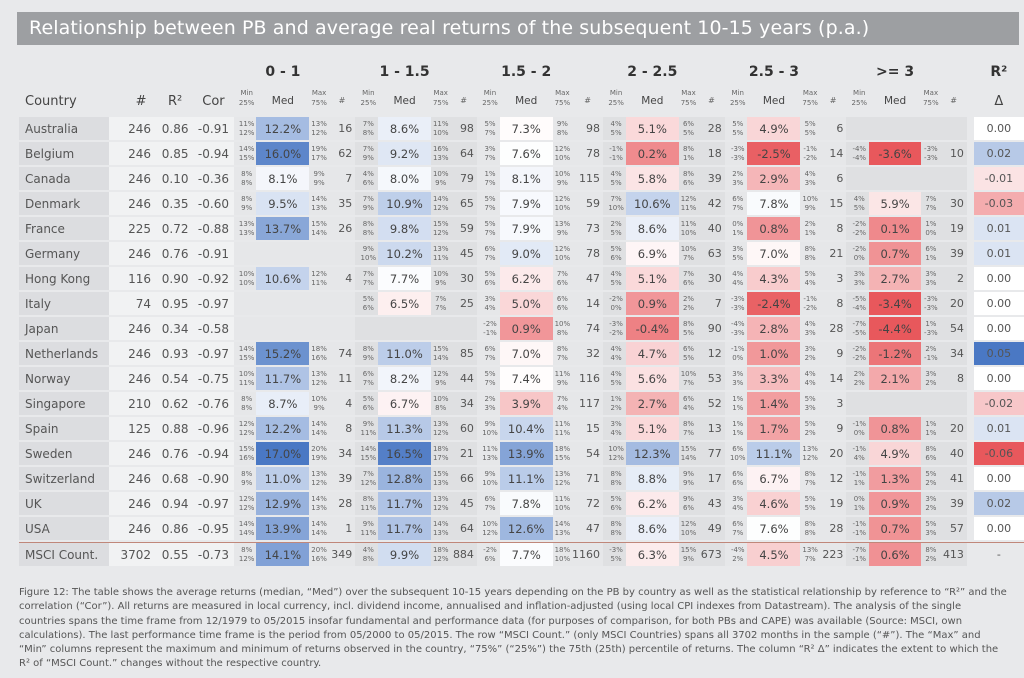 The image size is (1024, 678). Describe the element at coordinates (931, 98) in the screenshot. I see `header-max-p75: Max 75%` at that location.